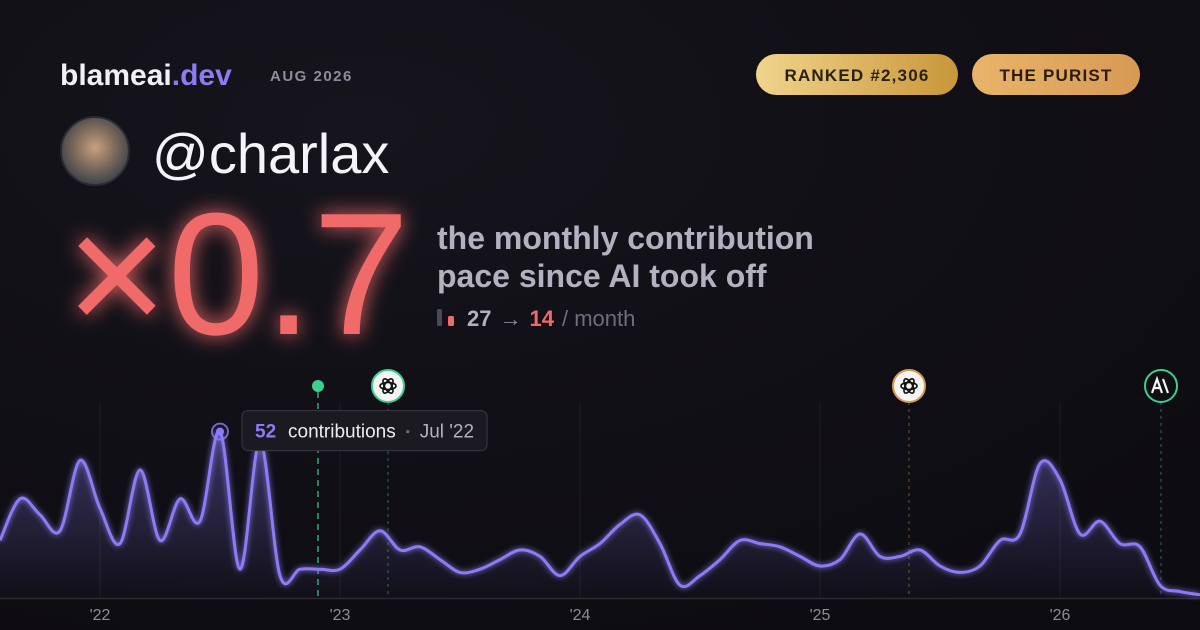 This screenshot has height=630, width=1200. I want to click on pace-before: 27, so click(479, 318).